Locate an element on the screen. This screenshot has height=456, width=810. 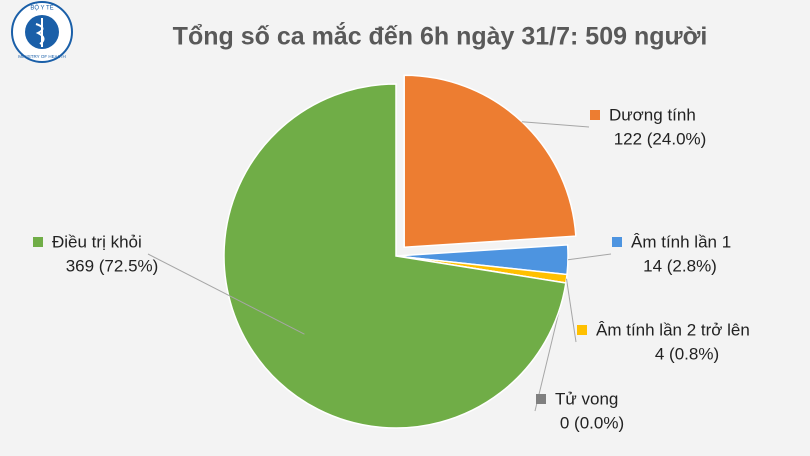
value-label: 0 (0.0%) is located at coordinates (592, 422).